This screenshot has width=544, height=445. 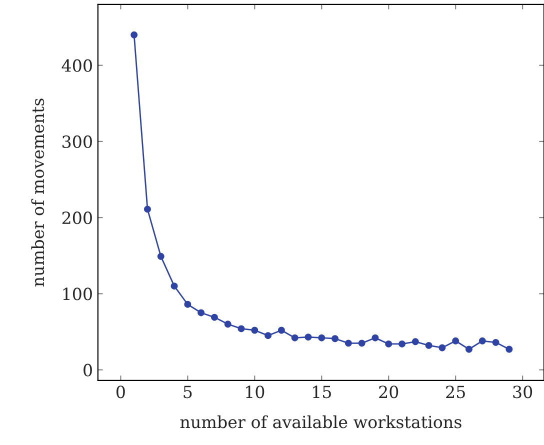 I want to click on x-tick-label: 10, so click(x=255, y=392).